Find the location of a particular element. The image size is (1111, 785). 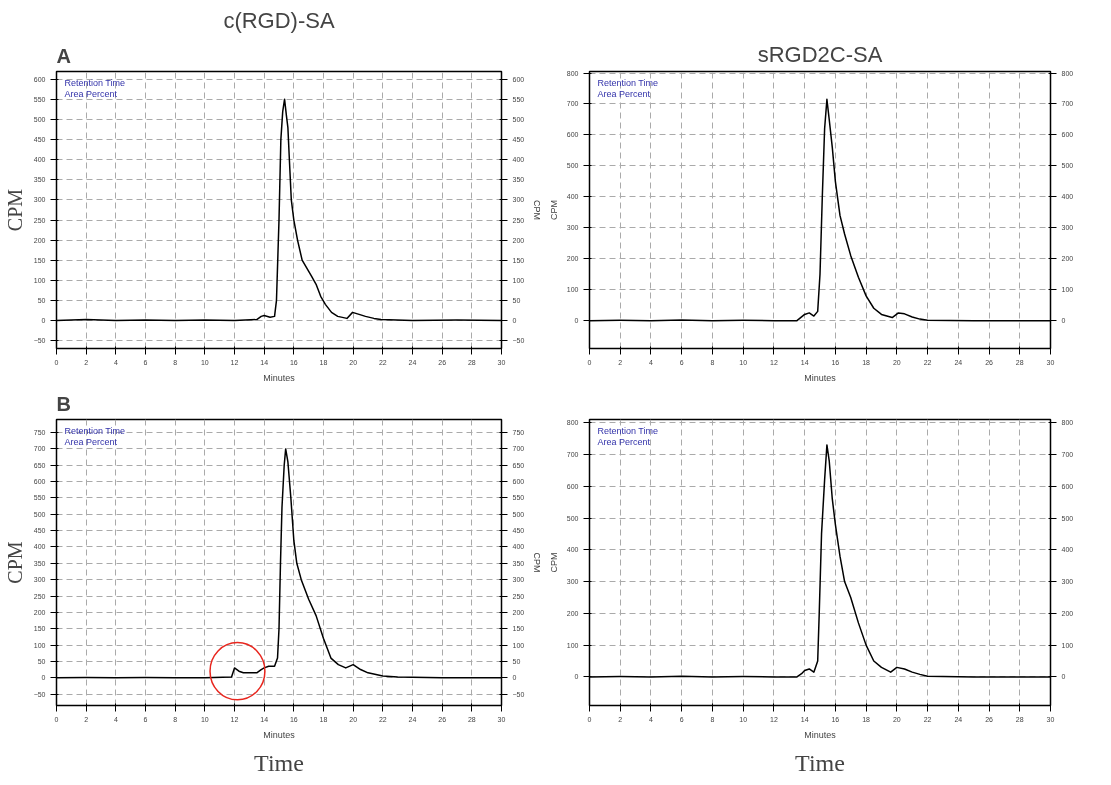

chart-title: sRGD2C-SA is located at coordinates (820, 54).